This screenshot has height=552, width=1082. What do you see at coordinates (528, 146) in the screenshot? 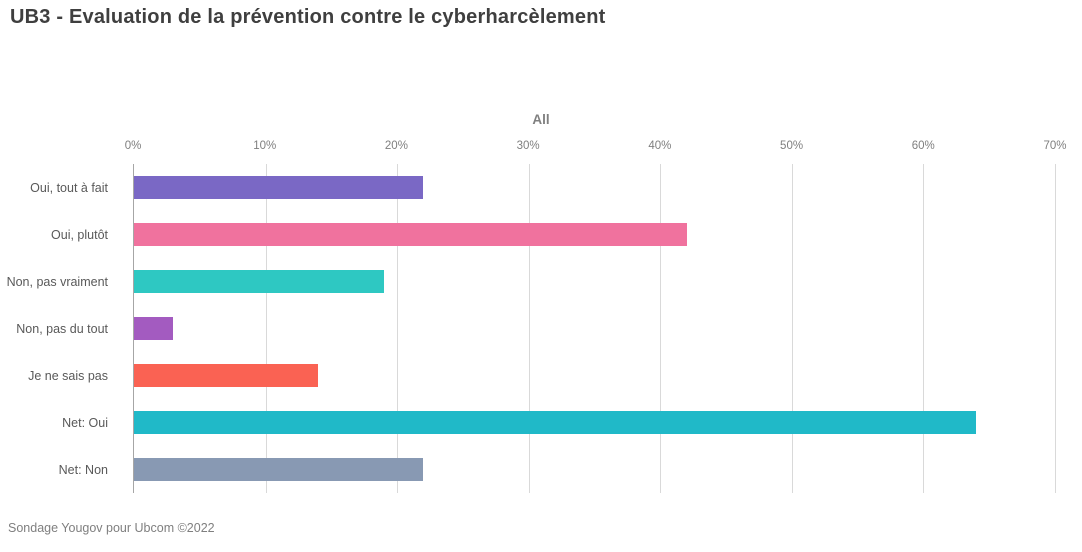
I see `x-tick-label: 30%` at bounding box center [528, 146].